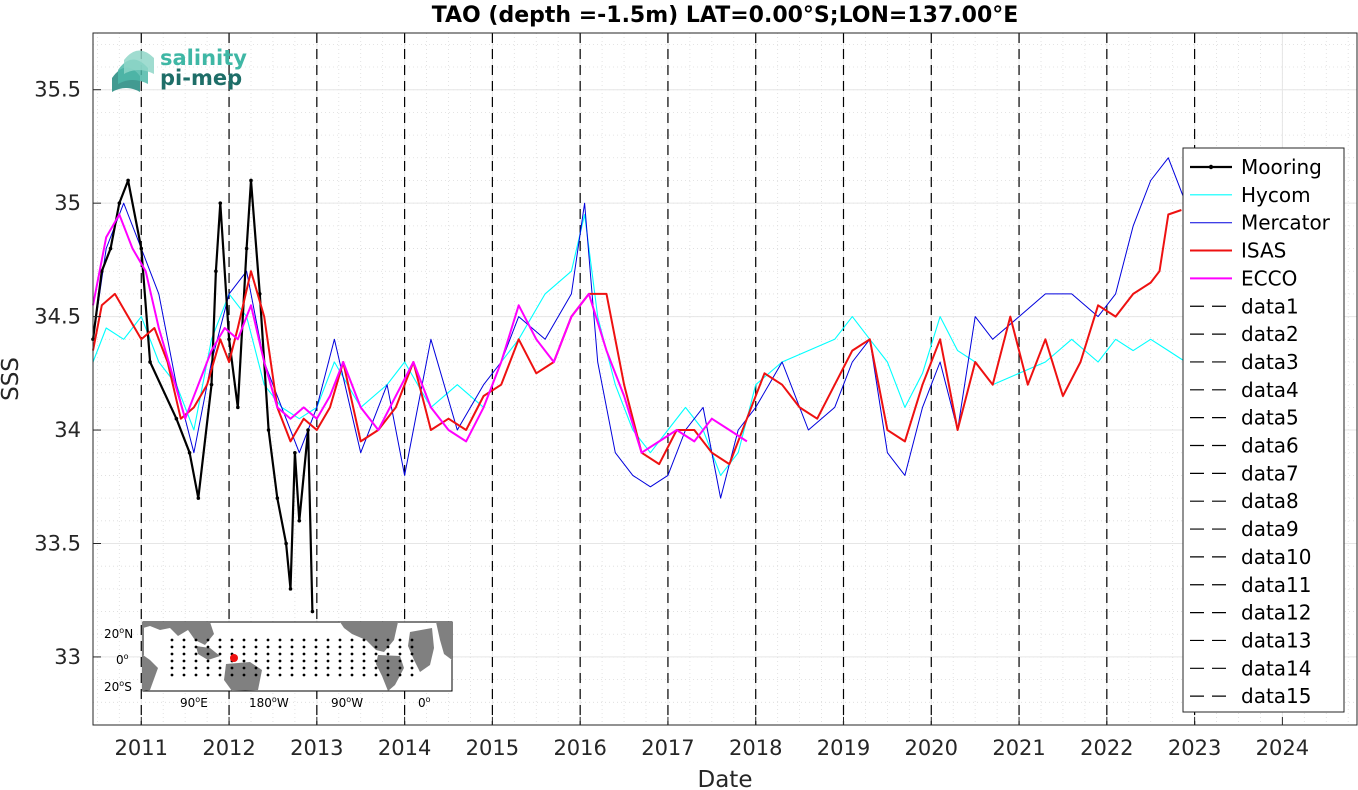 This screenshot has width=1358, height=790. Describe the element at coordinates (1286, 223) in the screenshot. I see `legend-label-mercator: Mercator` at that location.